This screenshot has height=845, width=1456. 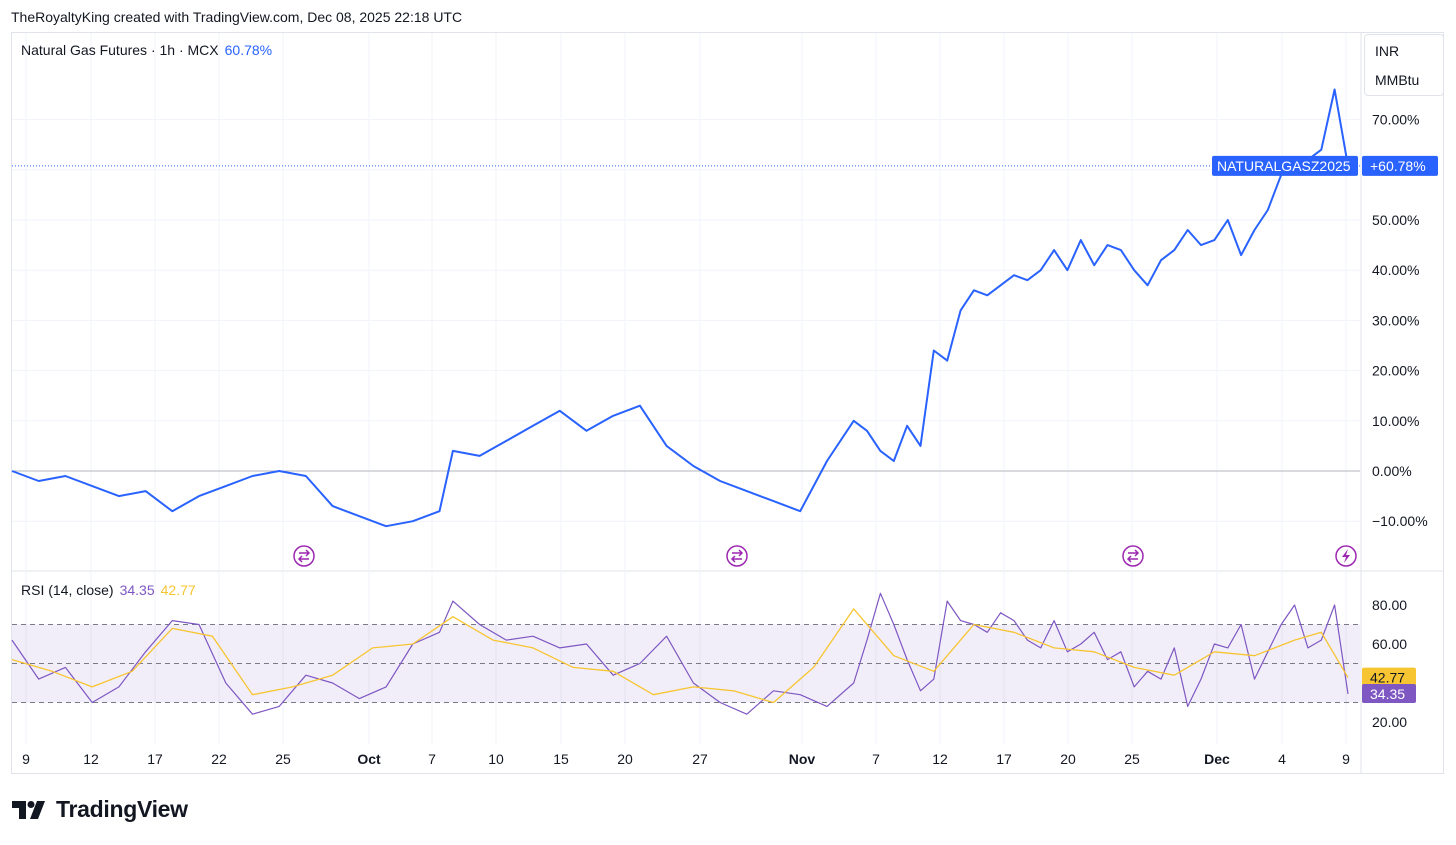 What do you see at coordinates (1395, 270) in the screenshot?
I see `price-axis-label: 40.00%` at bounding box center [1395, 270].